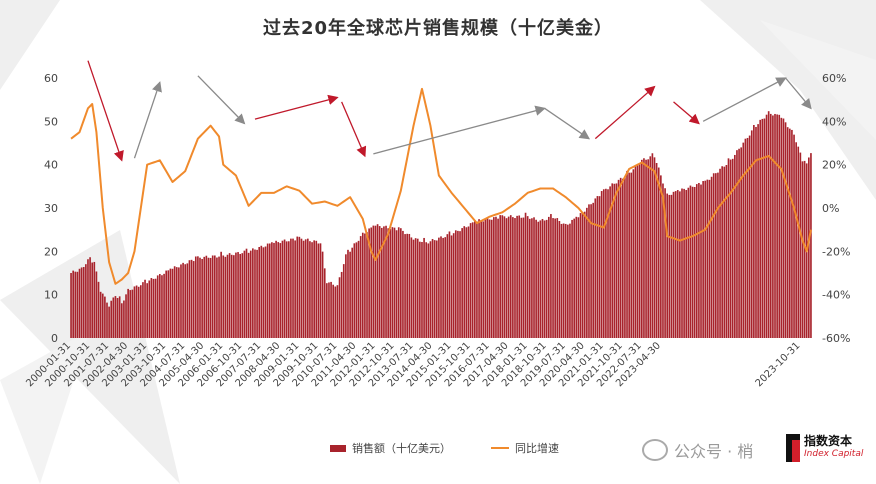  I want to click on legend-swatch-line, so click(500, 448).